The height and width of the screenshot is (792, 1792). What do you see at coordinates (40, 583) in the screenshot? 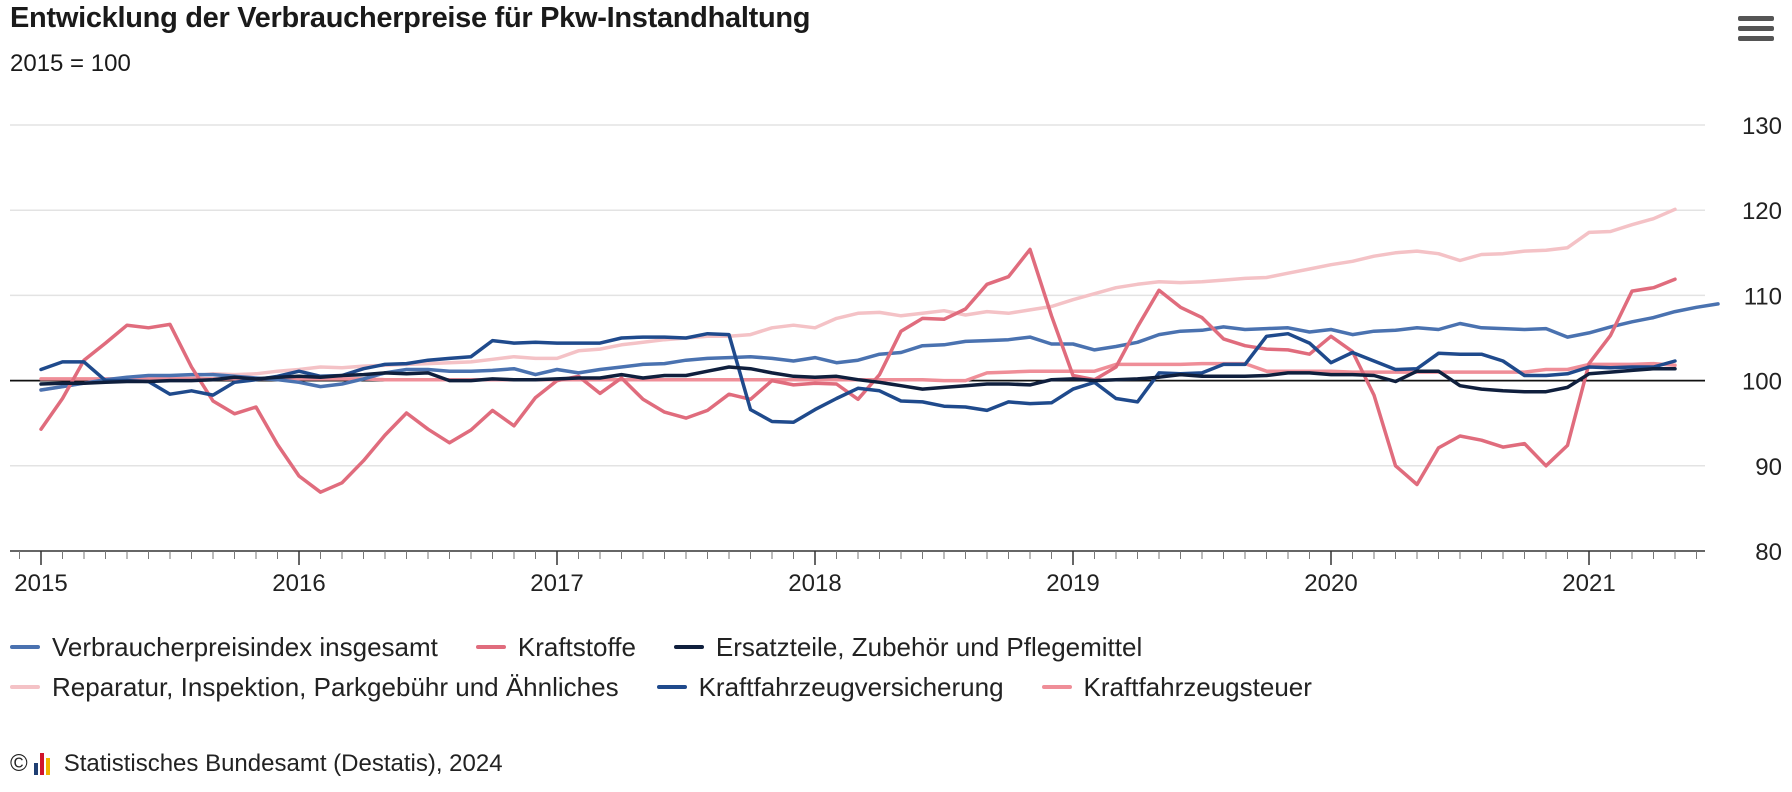
I see `x-tick-label: 2015` at bounding box center [40, 583].